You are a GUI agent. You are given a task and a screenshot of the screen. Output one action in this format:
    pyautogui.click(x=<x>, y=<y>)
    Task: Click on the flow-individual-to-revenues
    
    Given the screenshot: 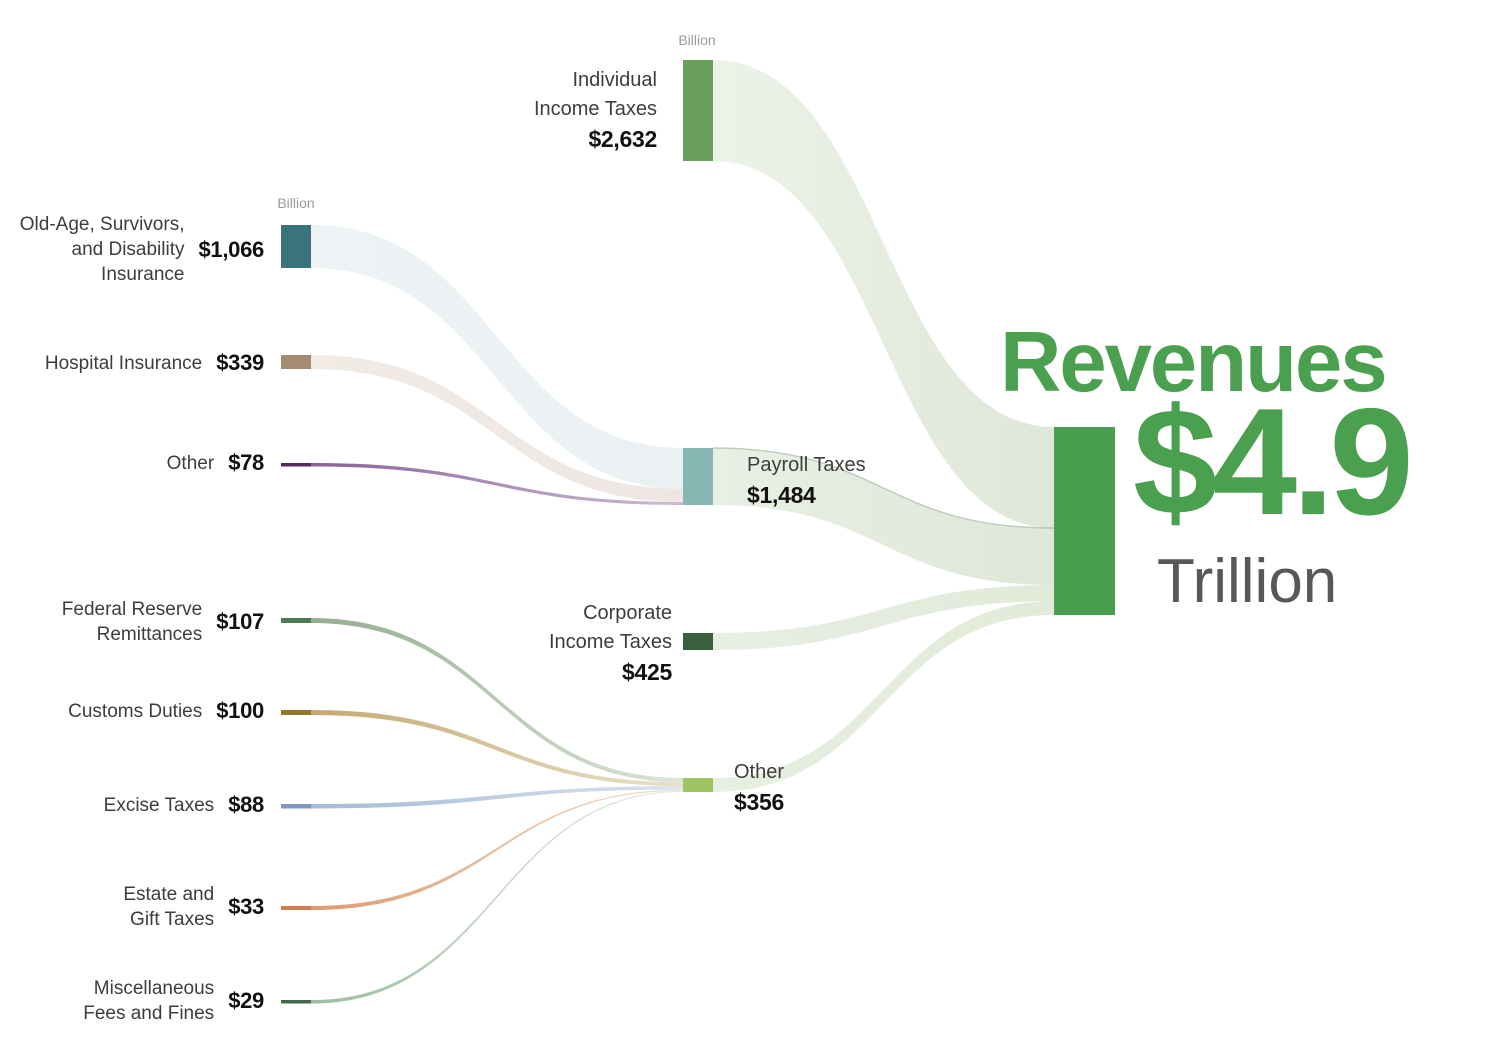 What is the action you would take?
    pyautogui.click(x=883, y=294)
    